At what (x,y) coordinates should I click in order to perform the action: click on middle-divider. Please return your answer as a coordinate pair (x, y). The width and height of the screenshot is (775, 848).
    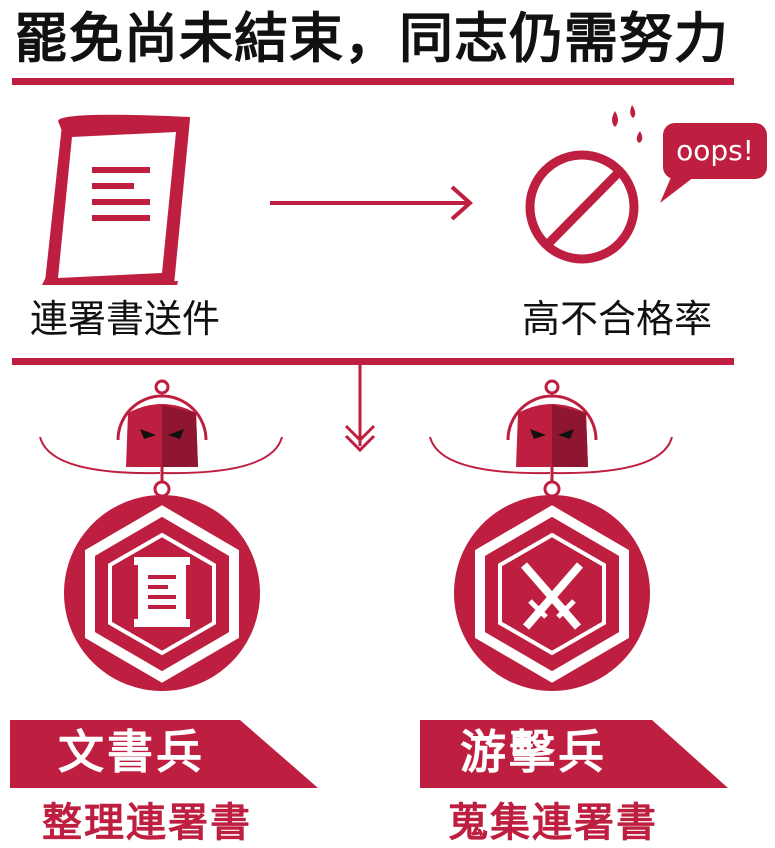
    Looking at the image, I should click on (373, 361).